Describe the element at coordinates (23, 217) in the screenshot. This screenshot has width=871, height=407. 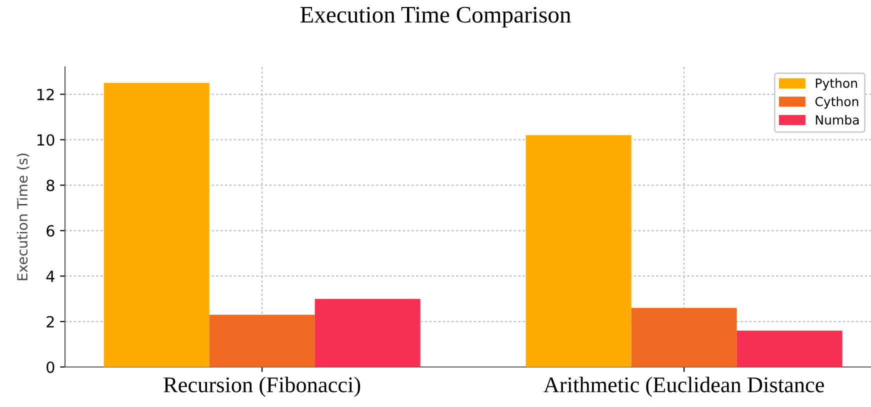
I see `y-axis-title: Execution Time (s)` at that location.